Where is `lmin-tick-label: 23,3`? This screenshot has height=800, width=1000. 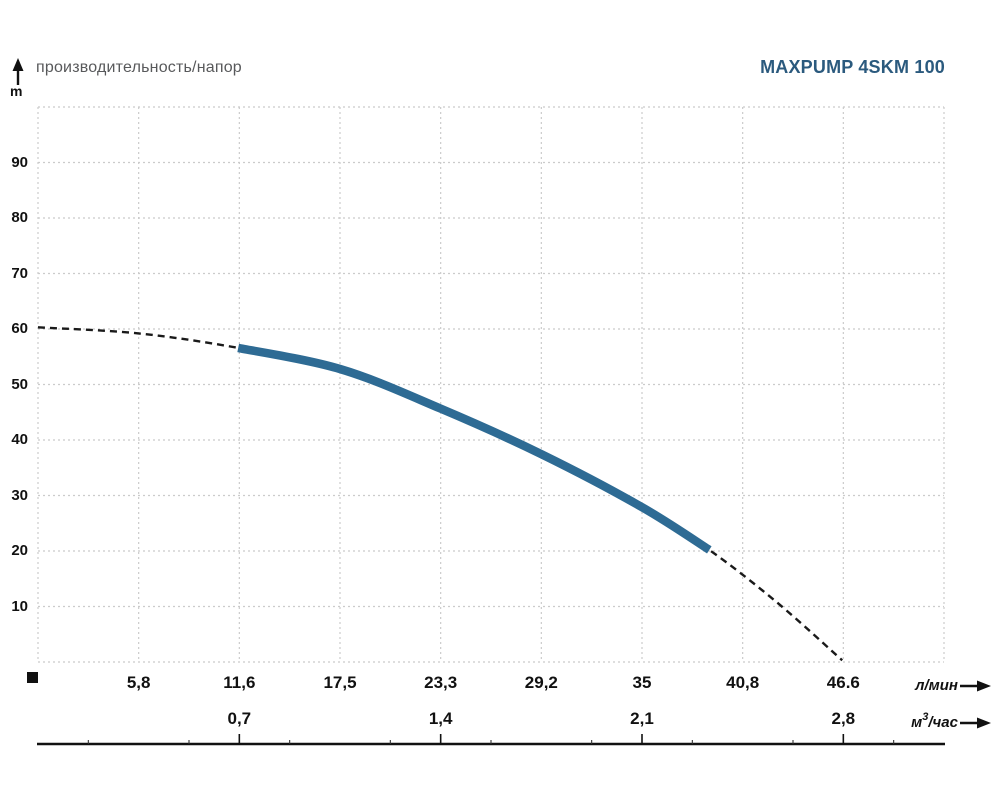
lmin-tick-label: 23,3 is located at coordinates (441, 682).